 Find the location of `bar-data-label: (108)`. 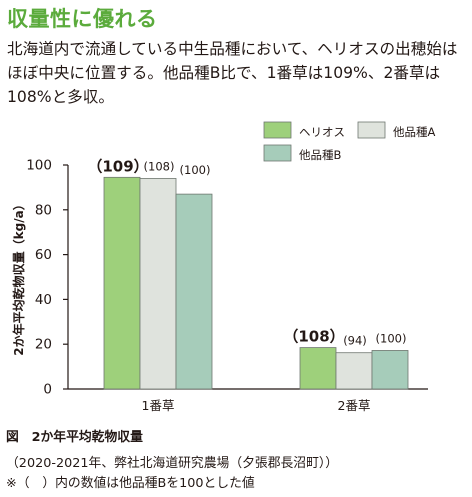

bar-data-label: (108) is located at coordinates (159, 166).